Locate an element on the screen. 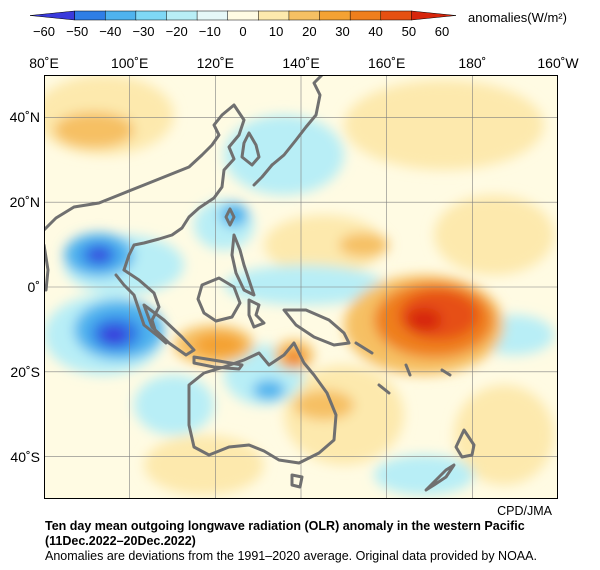  credit-label: CPD/JMA is located at coordinates (524, 511).